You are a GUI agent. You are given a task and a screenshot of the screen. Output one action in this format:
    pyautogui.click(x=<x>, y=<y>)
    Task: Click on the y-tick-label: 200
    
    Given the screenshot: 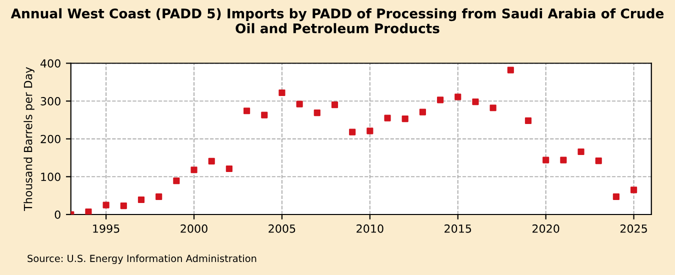 What is the action you would take?
    pyautogui.click(x=50, y=139)
    